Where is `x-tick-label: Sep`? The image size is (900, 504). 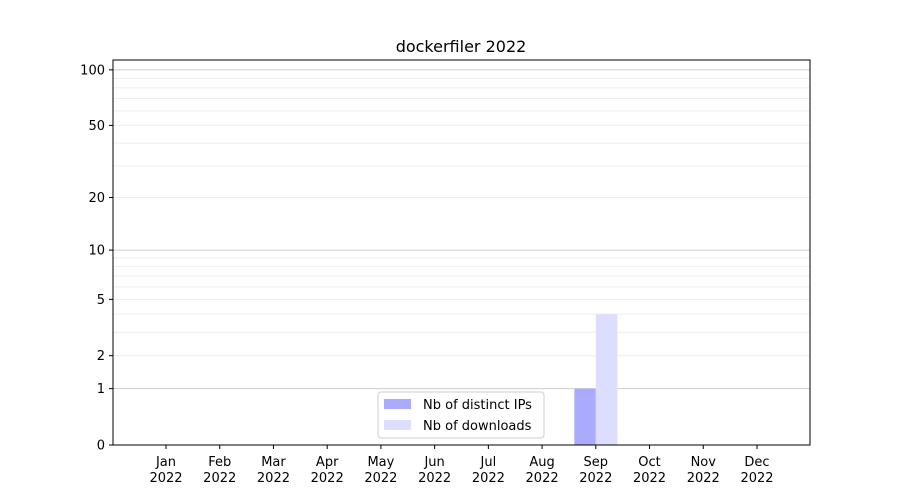 x-tick-label: Sep is located at coordinates (596, 462).